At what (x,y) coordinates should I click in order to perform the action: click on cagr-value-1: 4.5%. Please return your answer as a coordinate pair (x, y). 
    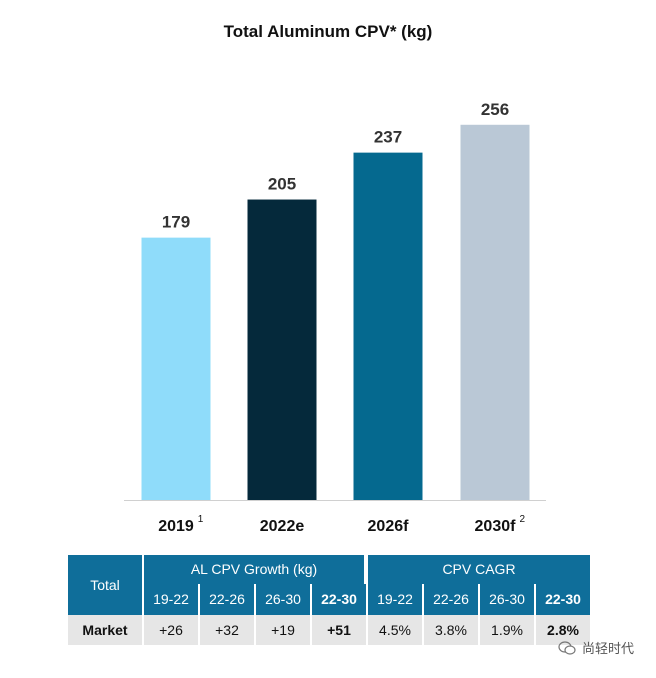
    Looking at the image, I should click on (395, 630).